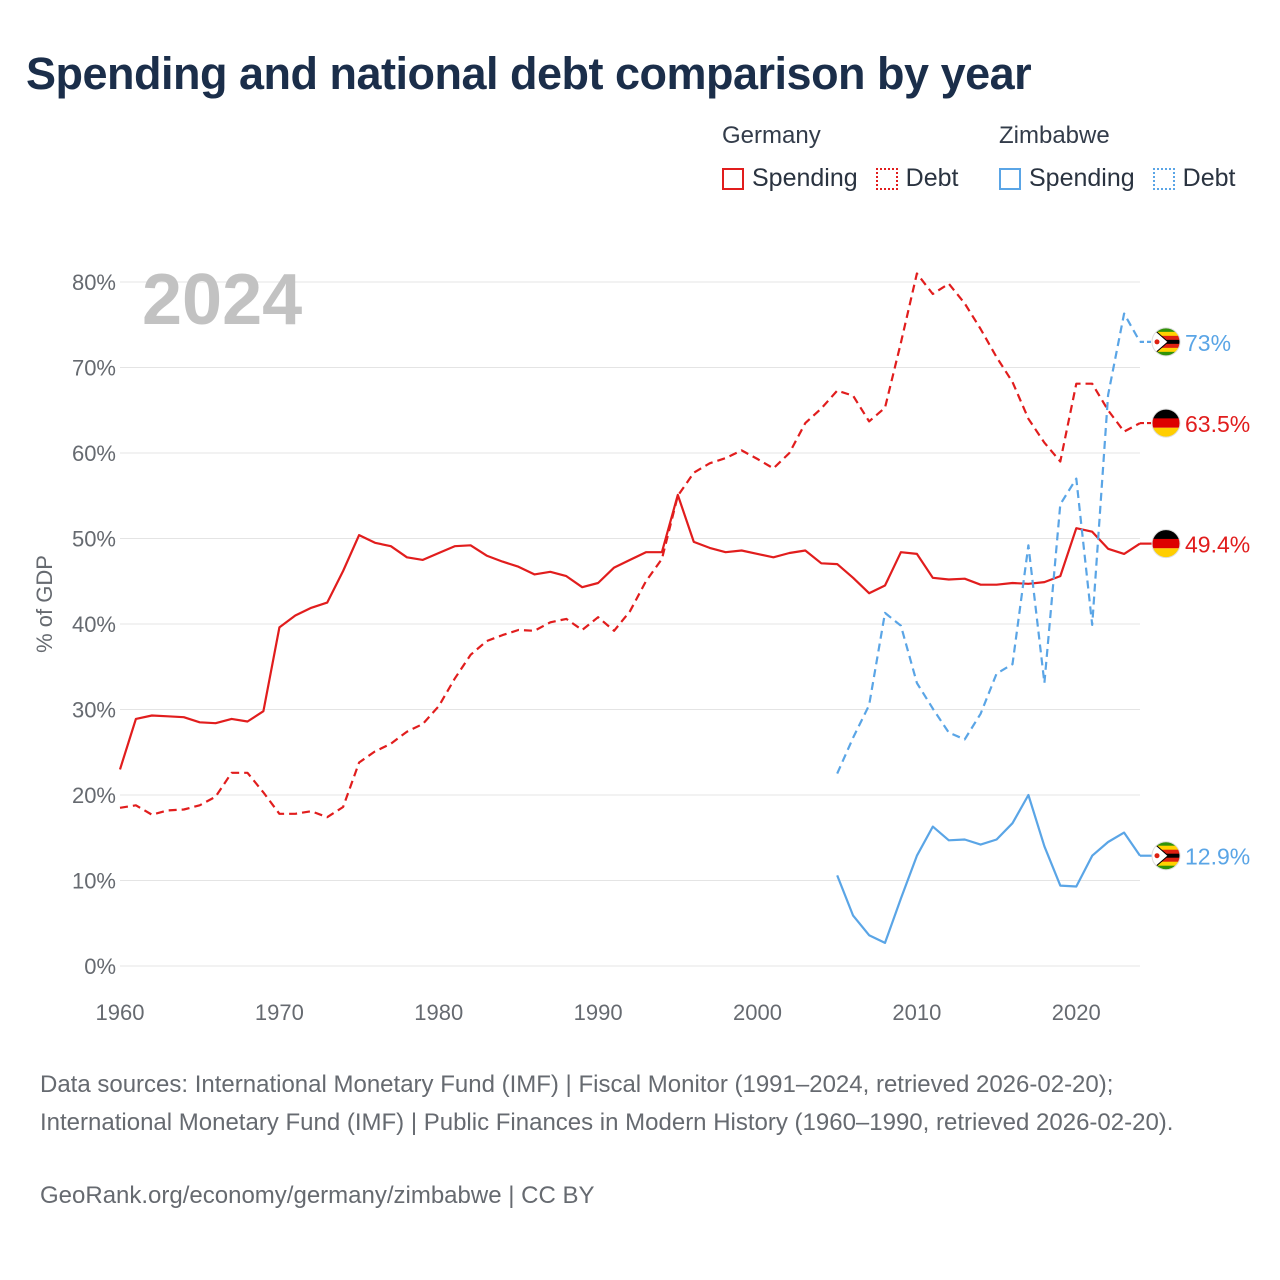 The height and width of the screenshot is (1280, 1280). What do you see at coordinates (988, 869) in the screenshot?
I see `series-line-zimbabwe-spending` at bounding box center [988, 869].